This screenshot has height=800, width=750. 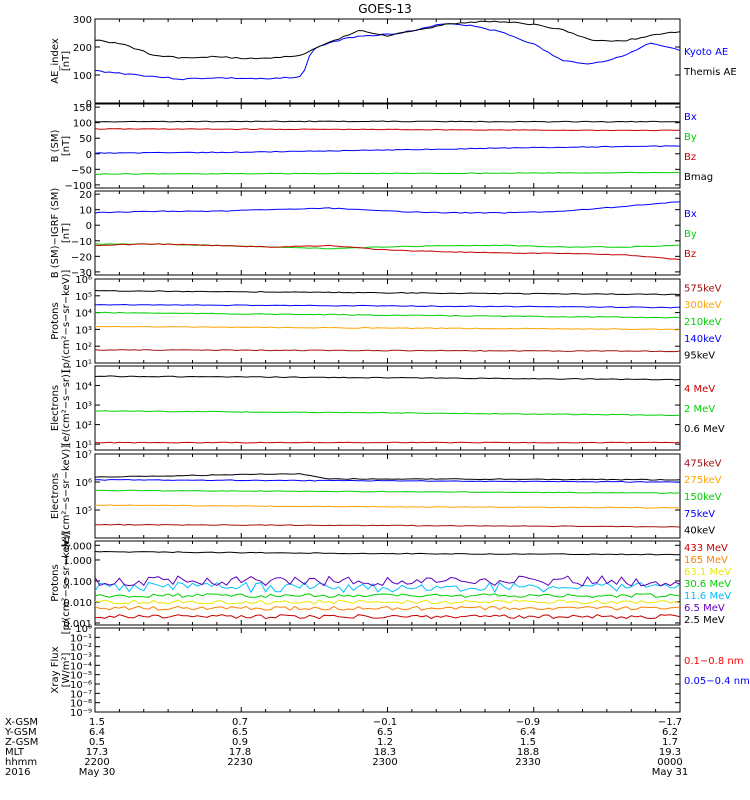 What do you see at coordinates (21, 762) in the screenshot?
I see `footer-row-label: hhmm` at bounding box center [21, 762].